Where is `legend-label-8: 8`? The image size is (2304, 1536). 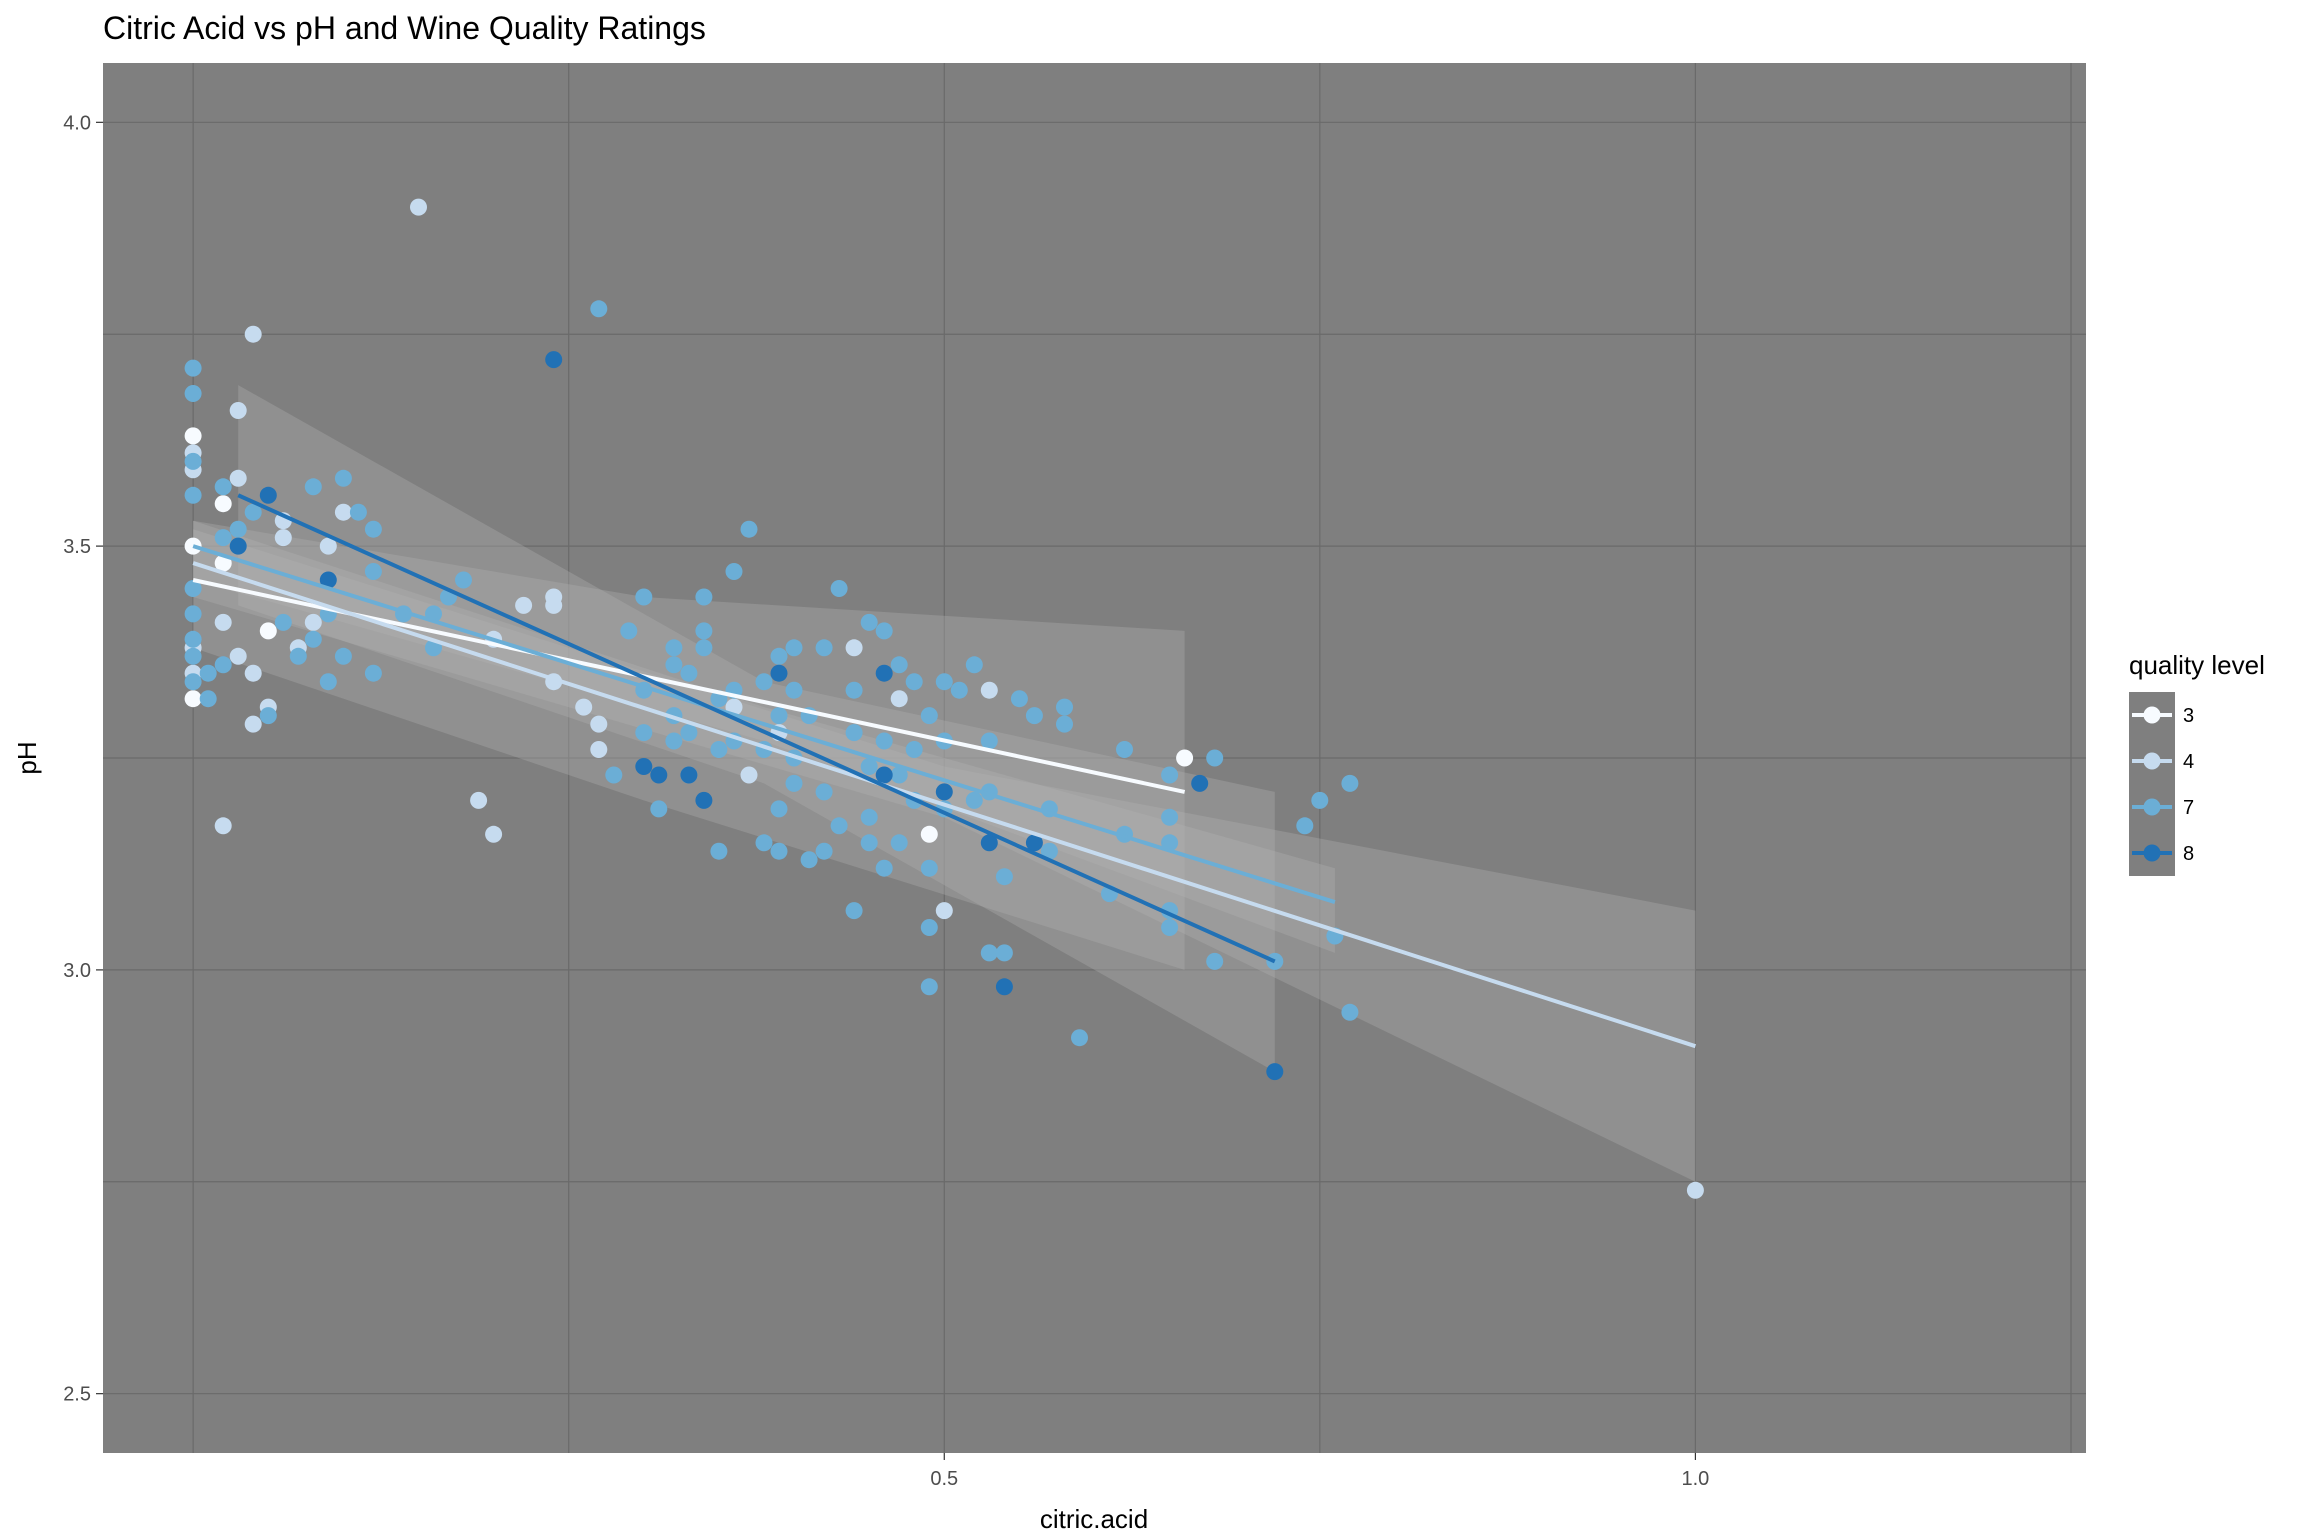
legend-label-8: 8 is located at coordinates (2188, 854).